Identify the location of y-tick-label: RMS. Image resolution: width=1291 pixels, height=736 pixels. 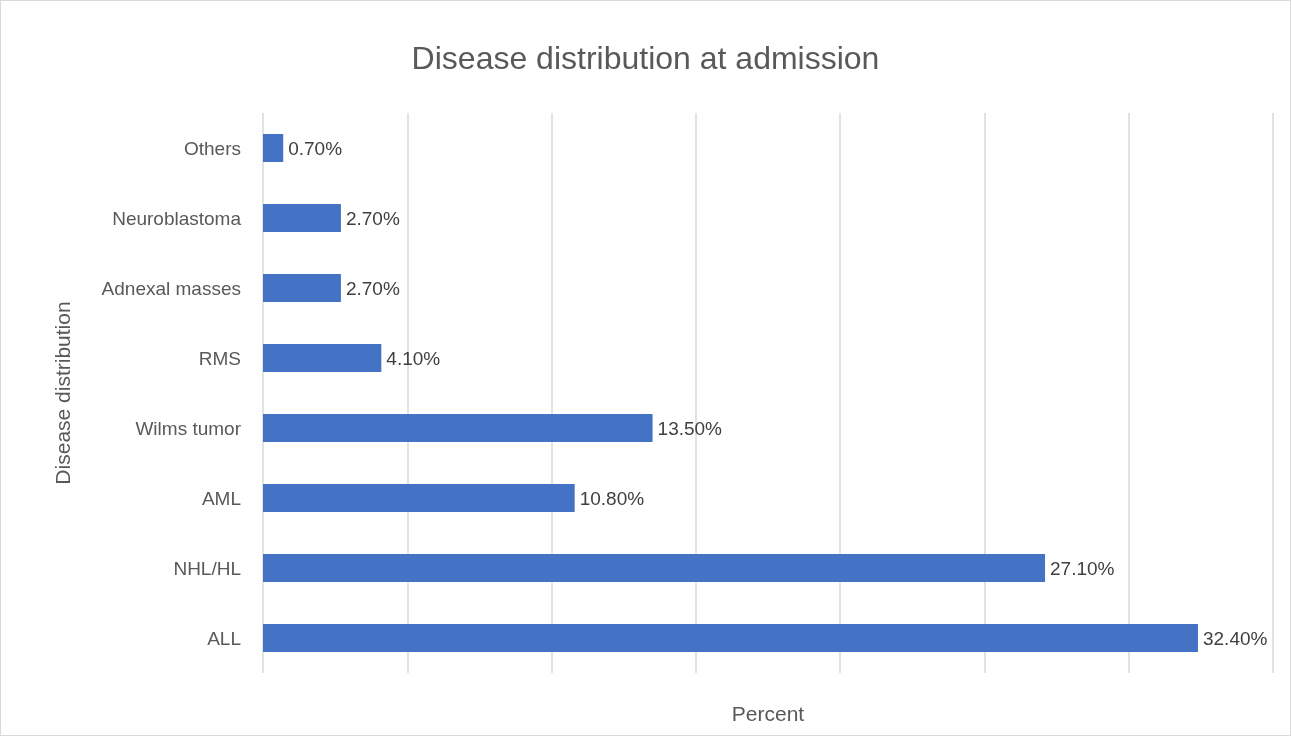
(219, 358).